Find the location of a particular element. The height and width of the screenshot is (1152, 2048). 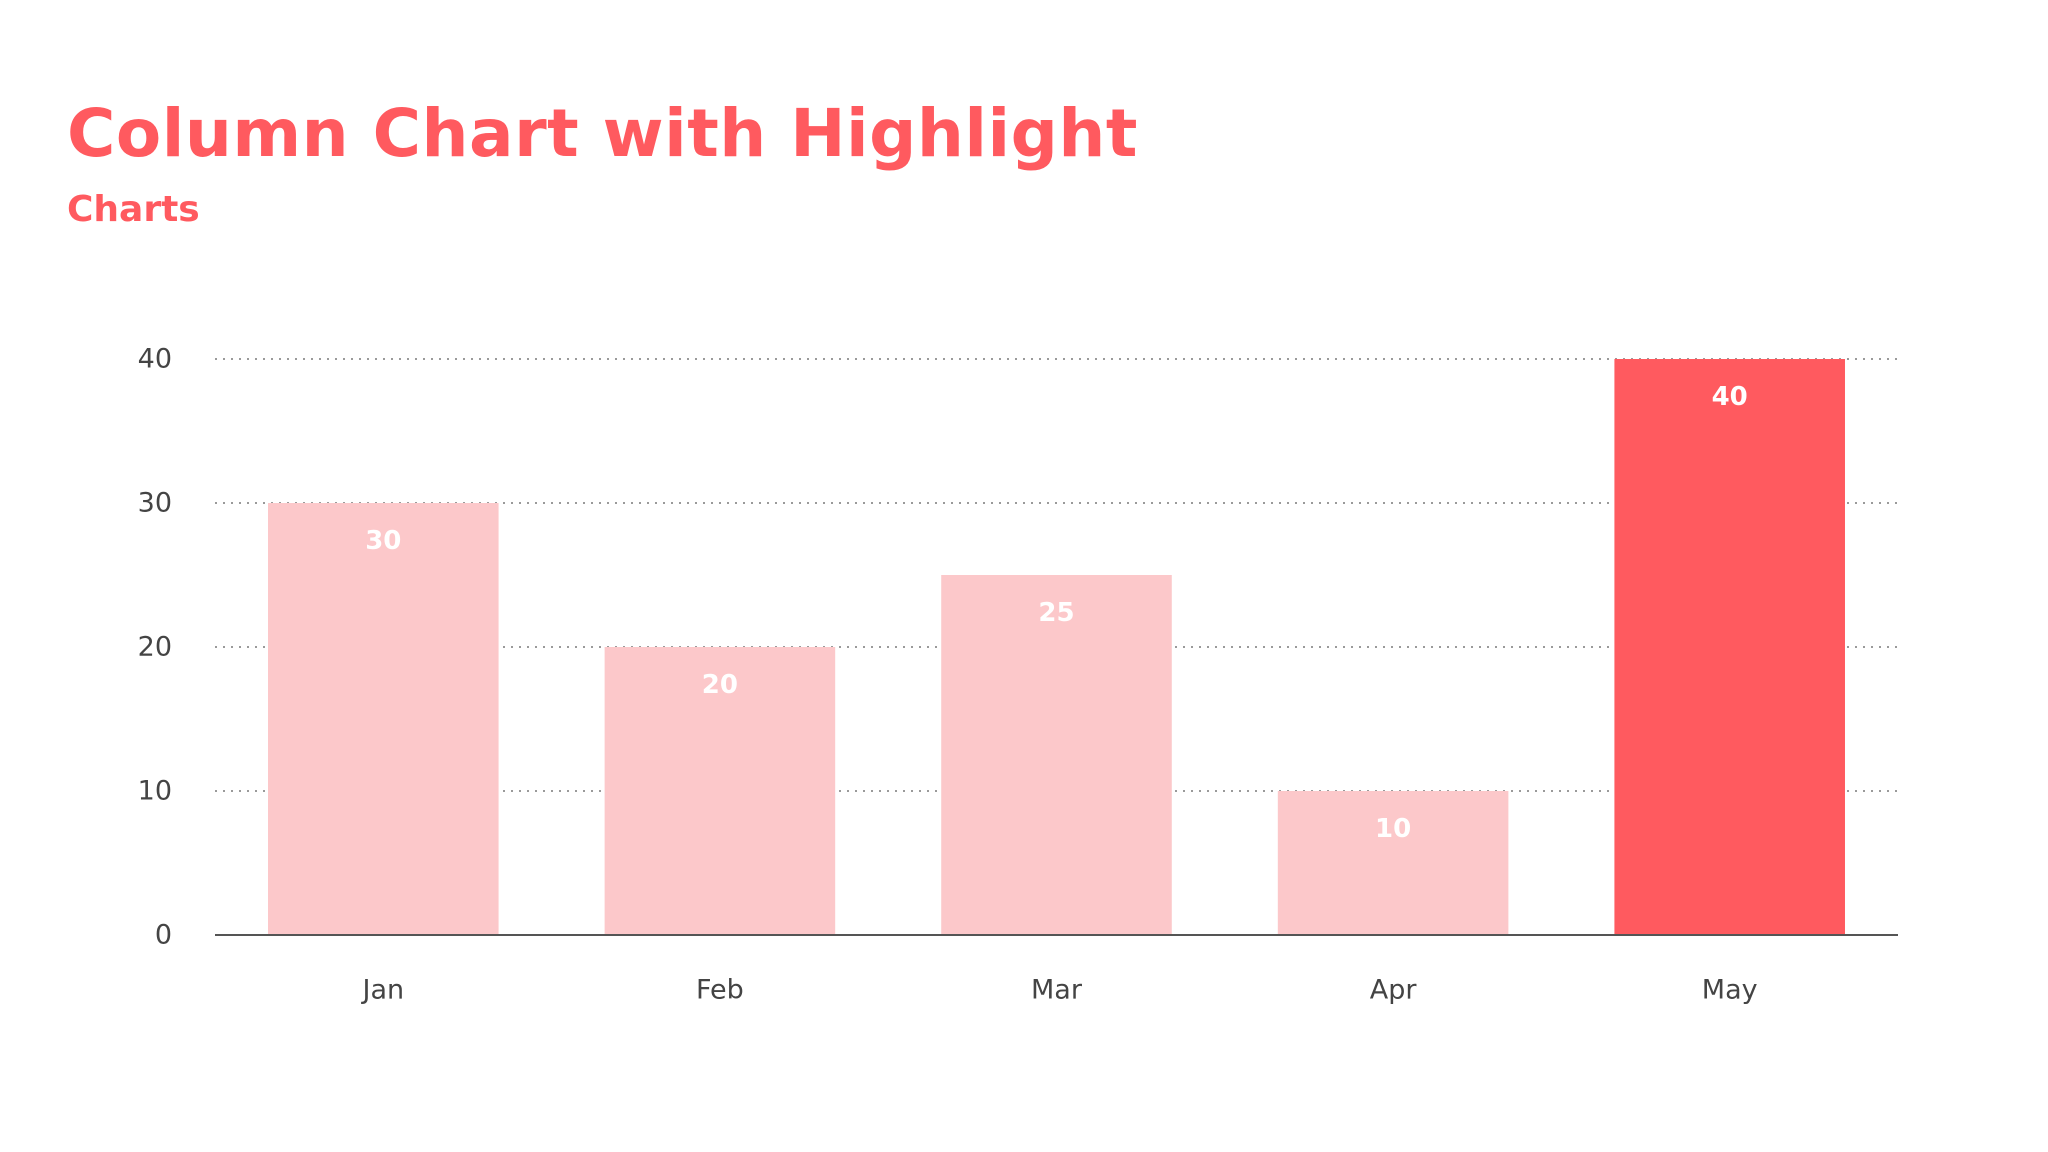

data-label: 40 is located at coordinates (1730, 397).